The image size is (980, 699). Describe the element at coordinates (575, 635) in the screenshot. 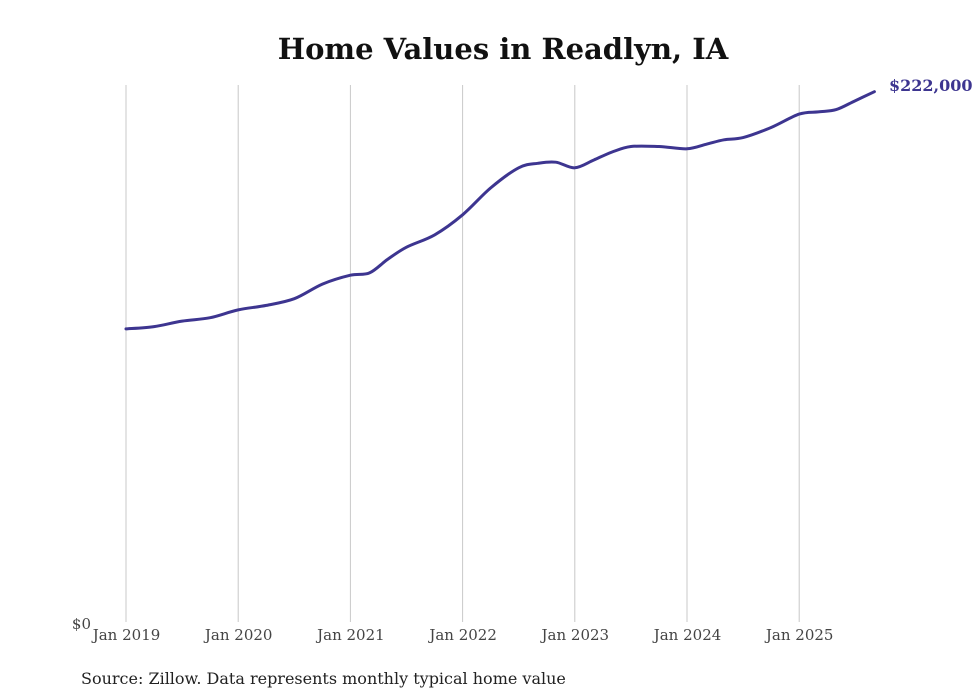

I see `x-axis-tick-label: Jan 2023` at that location.